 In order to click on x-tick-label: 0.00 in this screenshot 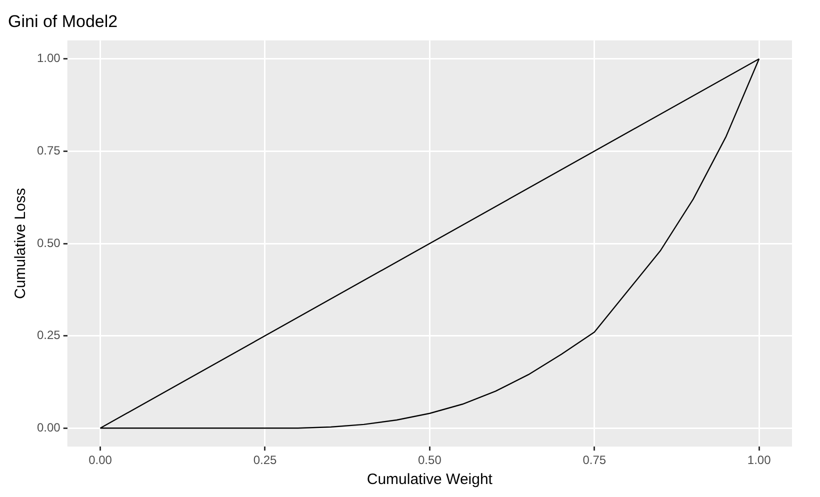, I will do `click(100, 460)`.